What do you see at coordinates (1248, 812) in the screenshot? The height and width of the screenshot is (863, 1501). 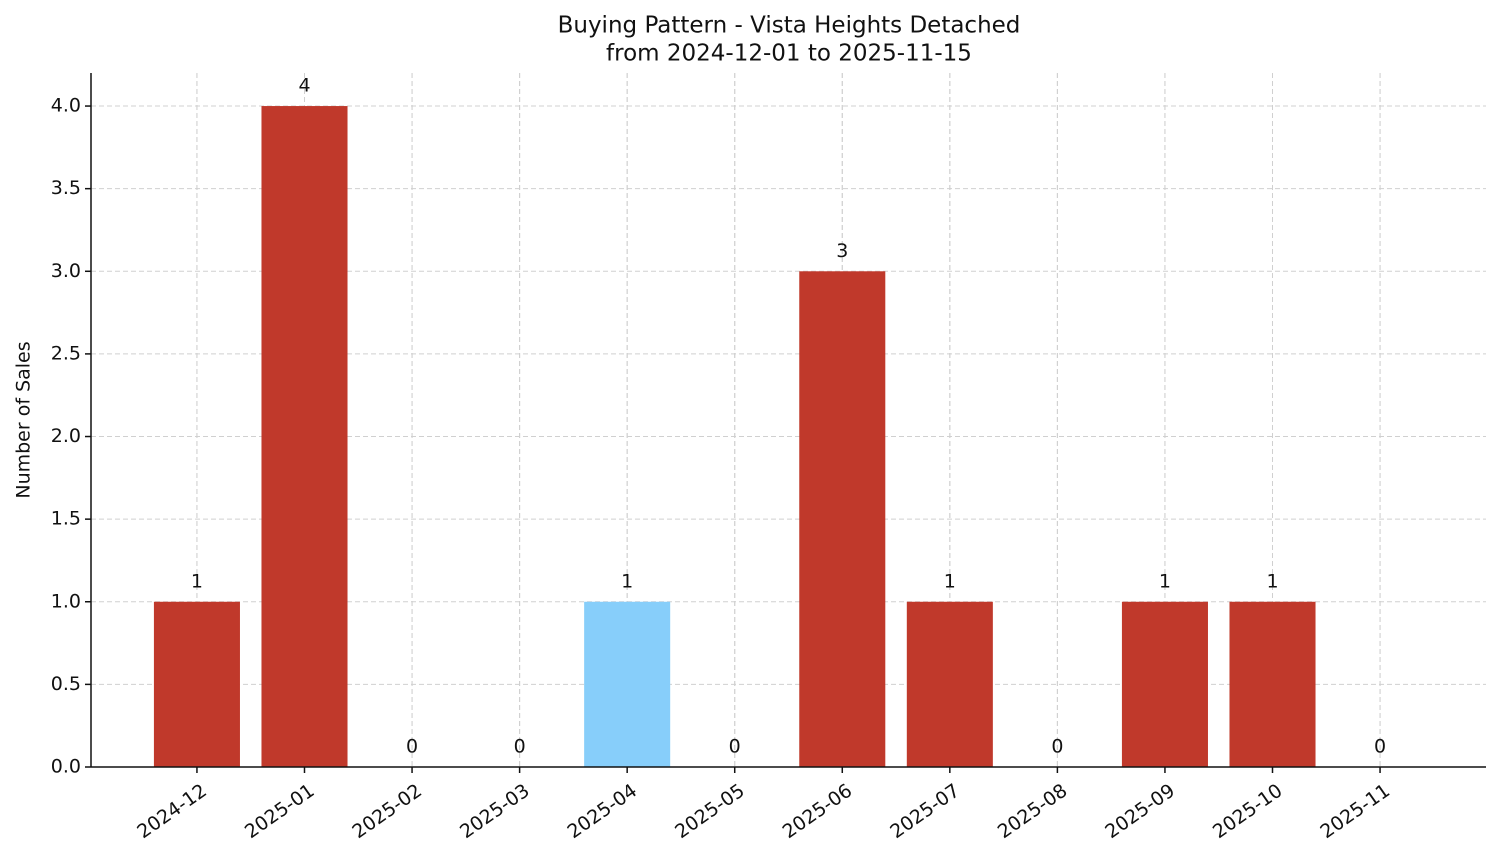 I see `x-tick-label: 2025-10` at bounding box center [1248, 812].